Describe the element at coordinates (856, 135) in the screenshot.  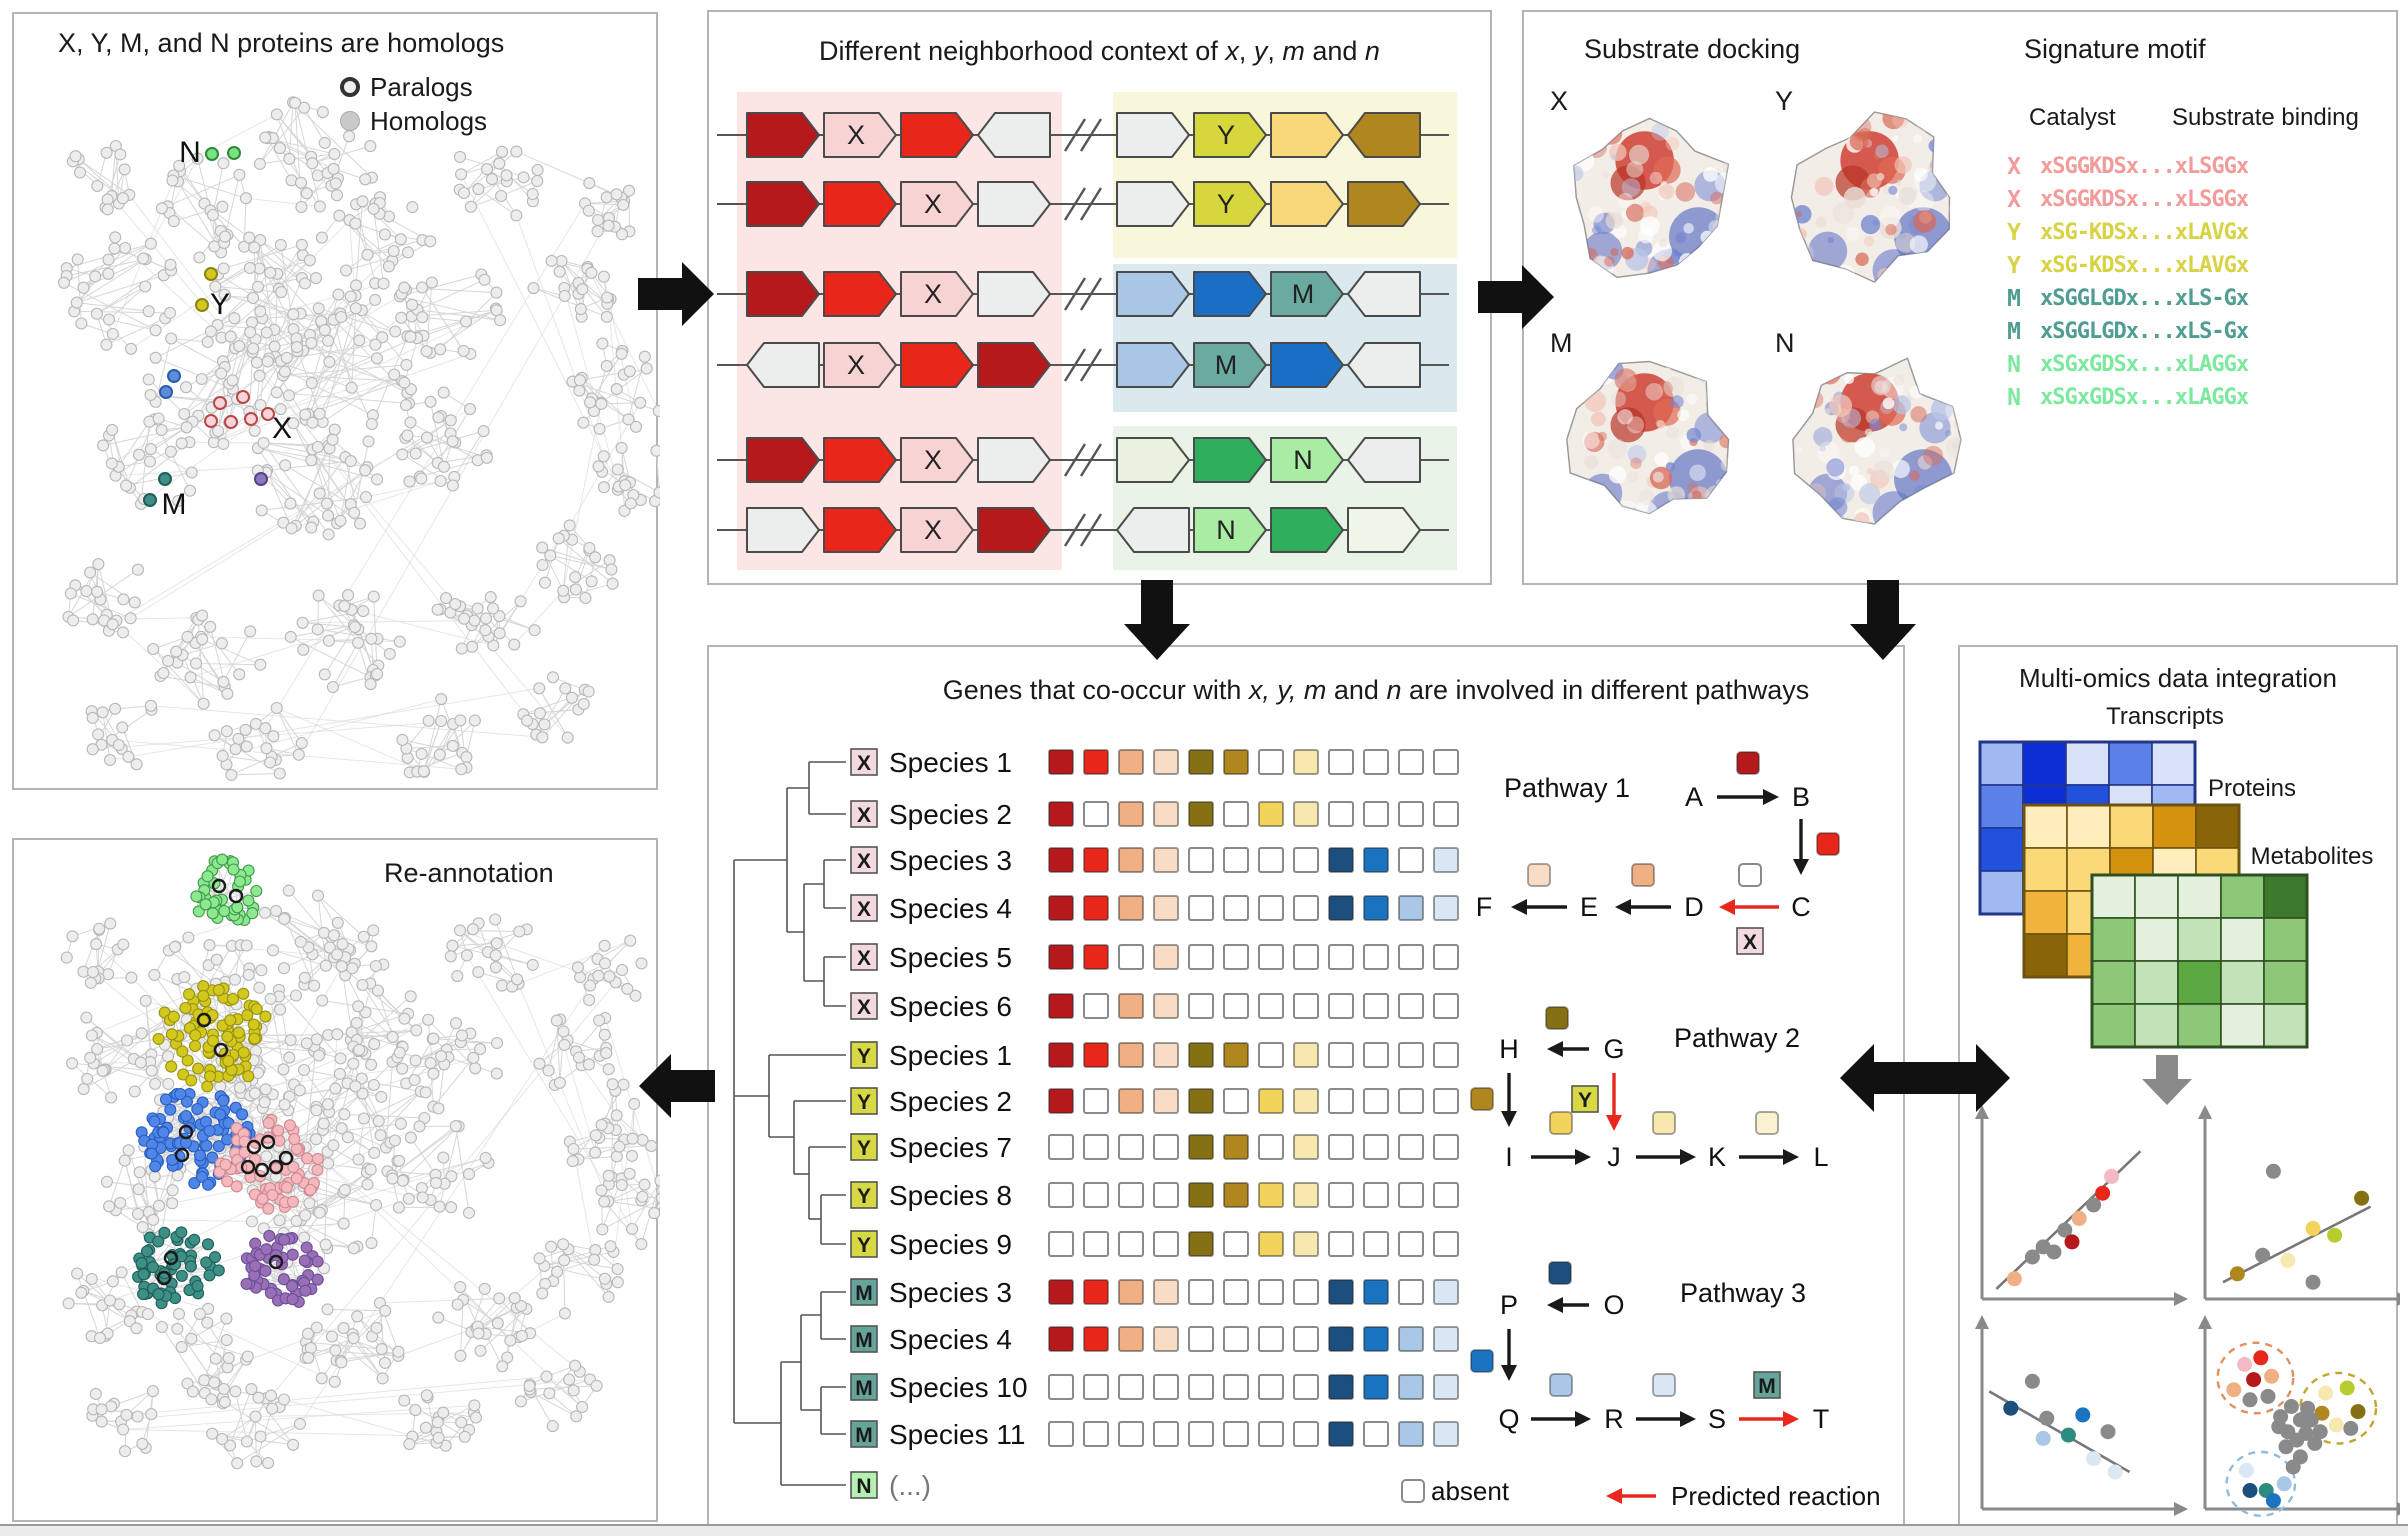
I see `label: X` at that location.